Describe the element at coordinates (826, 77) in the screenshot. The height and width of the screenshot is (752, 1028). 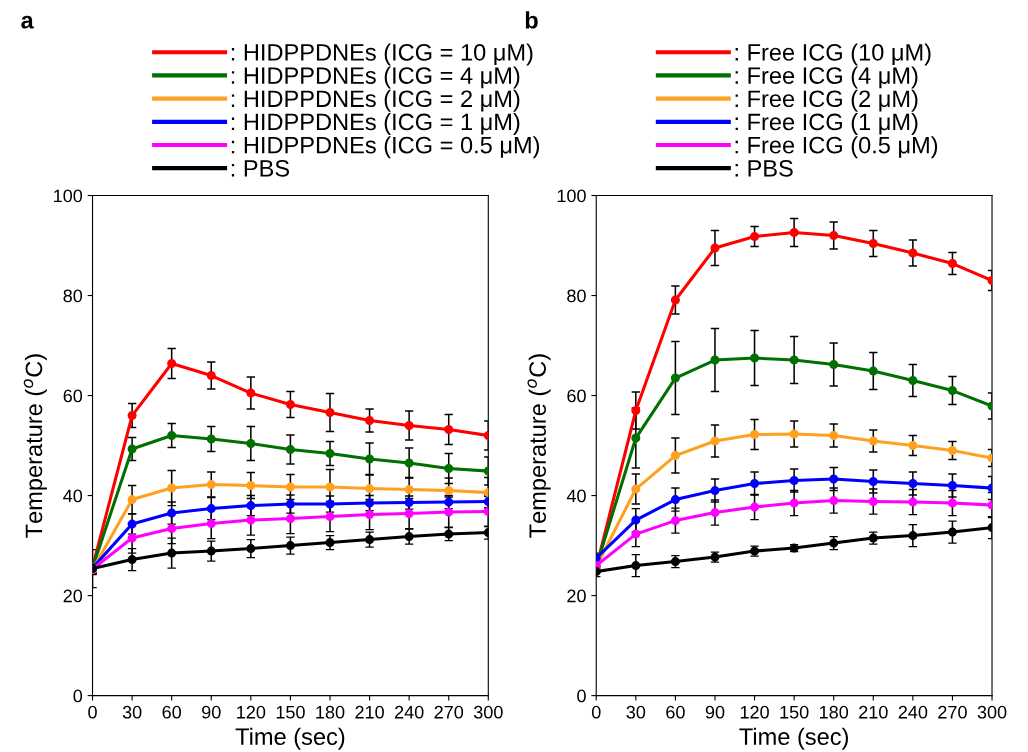
I see `legend-label: : Free ICG (4 μM)` at that location.